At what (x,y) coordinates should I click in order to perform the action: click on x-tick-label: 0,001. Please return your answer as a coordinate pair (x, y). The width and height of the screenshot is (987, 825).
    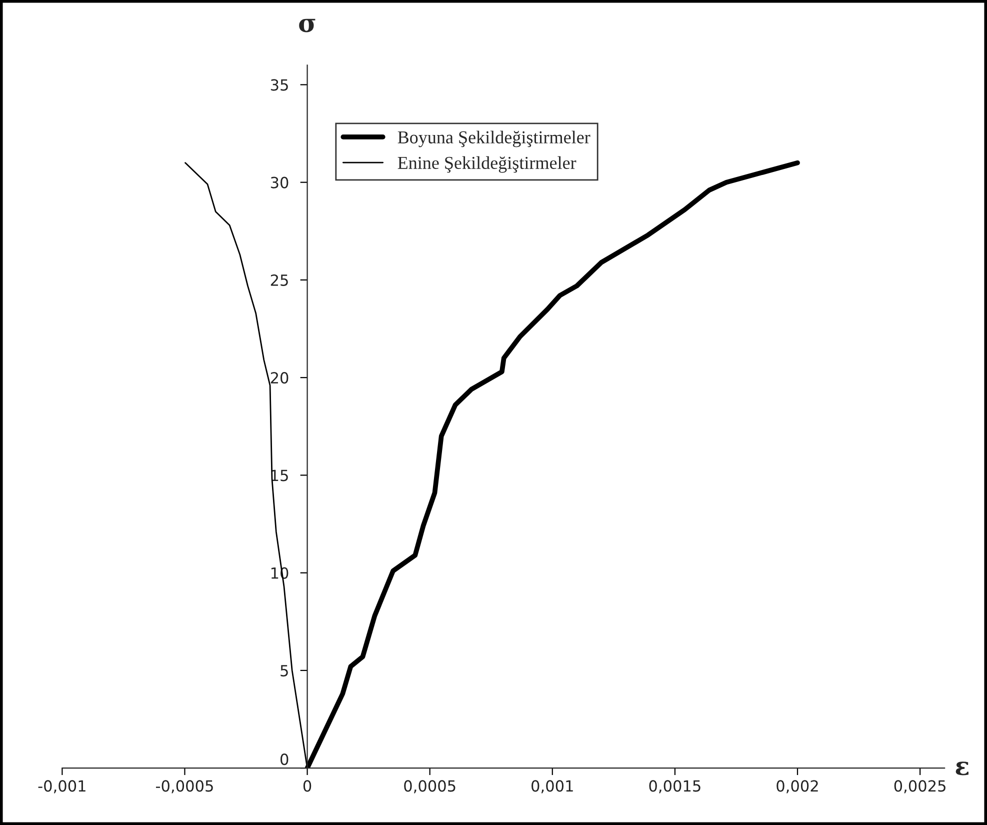
    Looking at the image, I should click on (552, 787).